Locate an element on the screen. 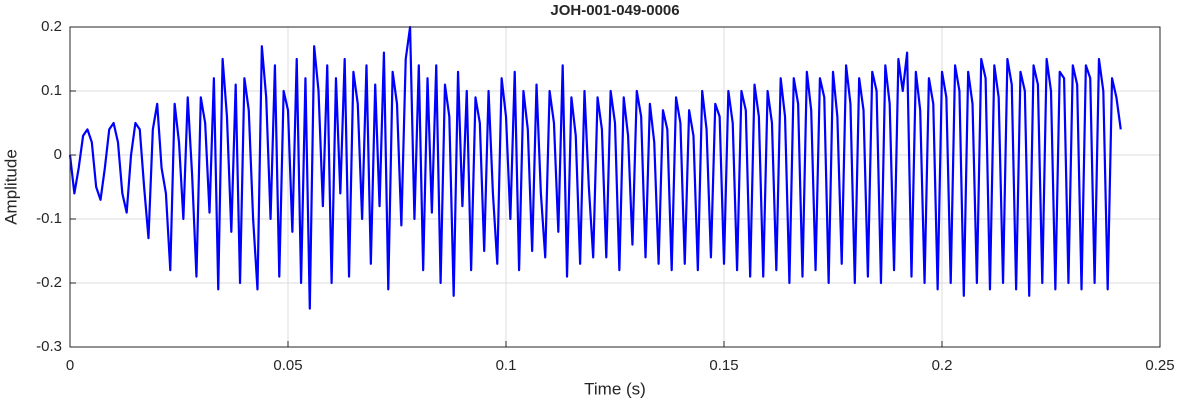 The width and height of the screenshot is (1182, 404). x-tick-label: 0.25 is located at coordinates (1159, 365).